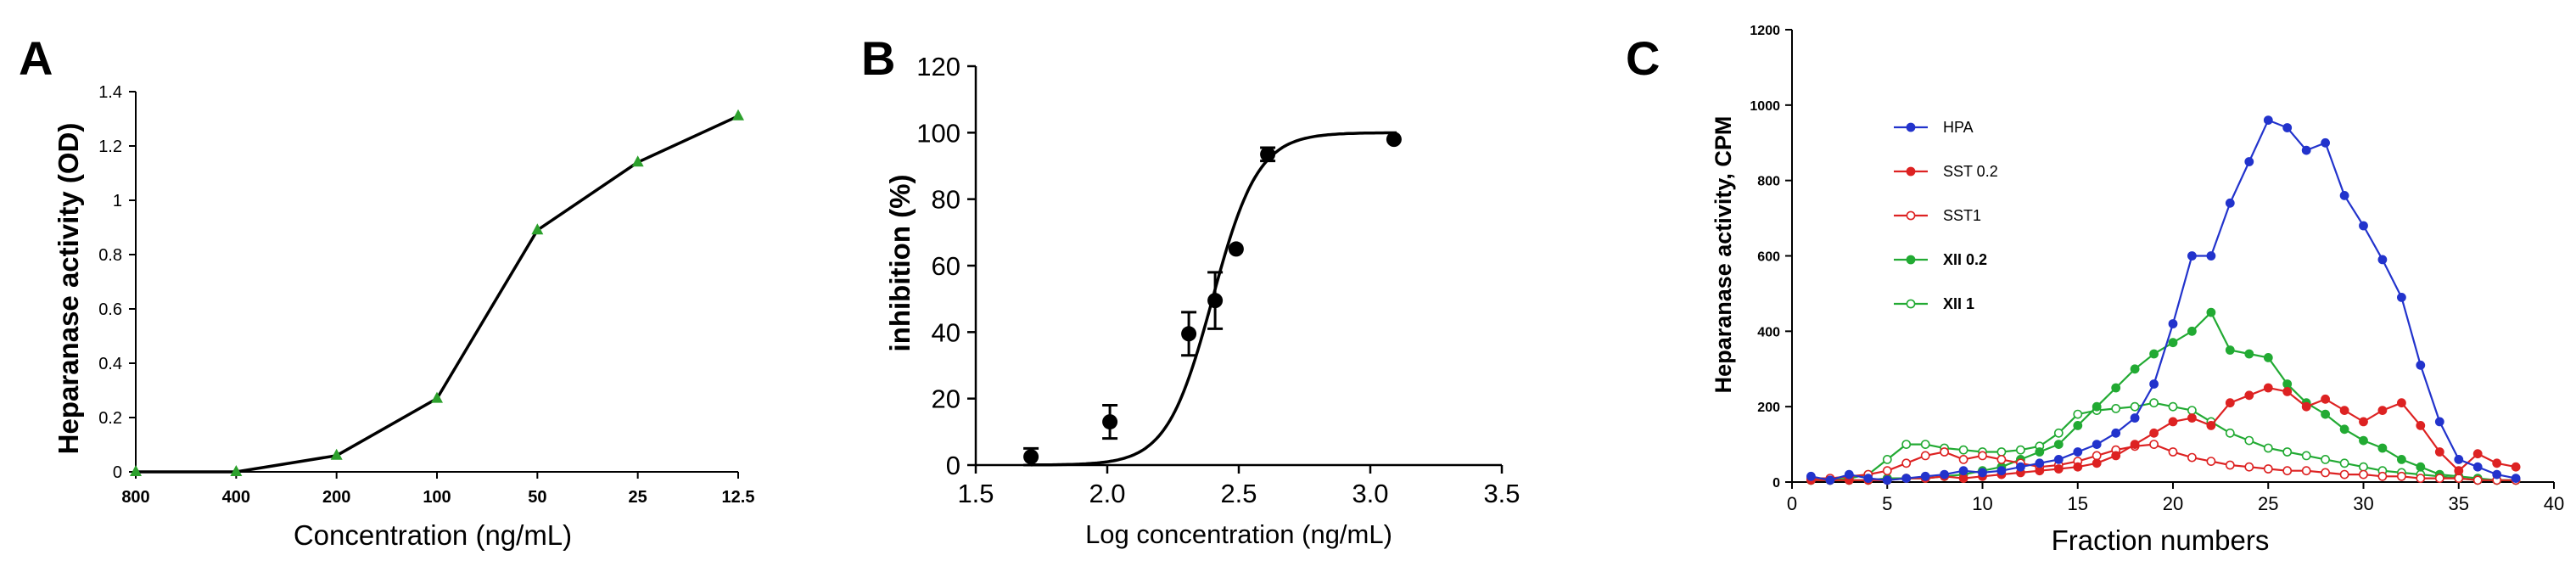 The width and height of the screenshot is (2576, 572). Describe the element at coordinates (938, 66) in the screenshot. I see `panel-b-y-tick-label: 120` at that location.